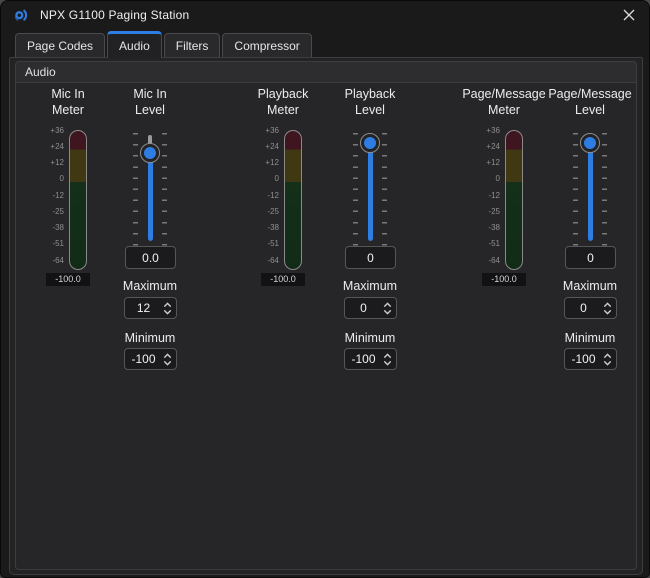  Describe the element at coordinates (370, 338) in the screenshot. I see `minimum-label: Minimum` at that location.